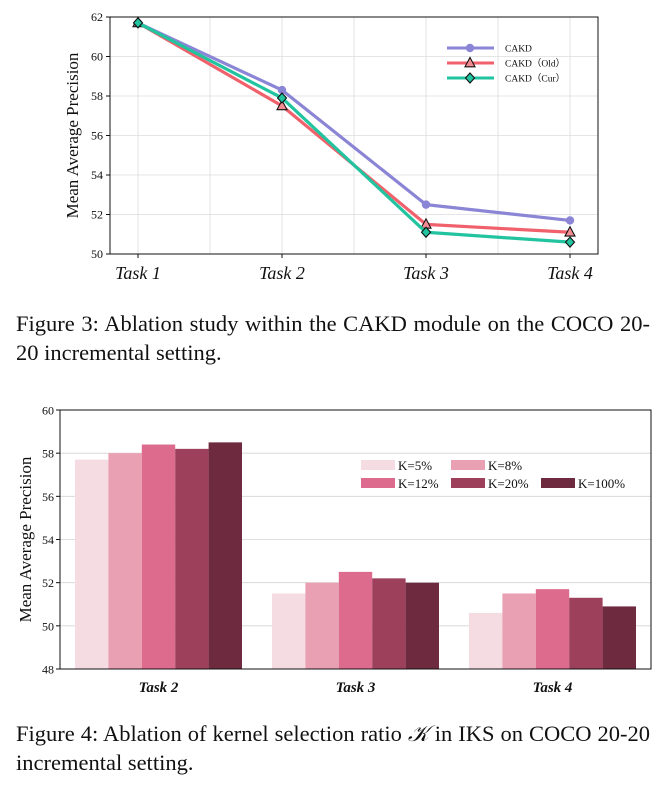 The width and height of the screenshot is (665, 785). What do you see at coordinates (97, 17) in the screenshot?
I see `y-tick-label: 62` at bounding box center [97, 17].